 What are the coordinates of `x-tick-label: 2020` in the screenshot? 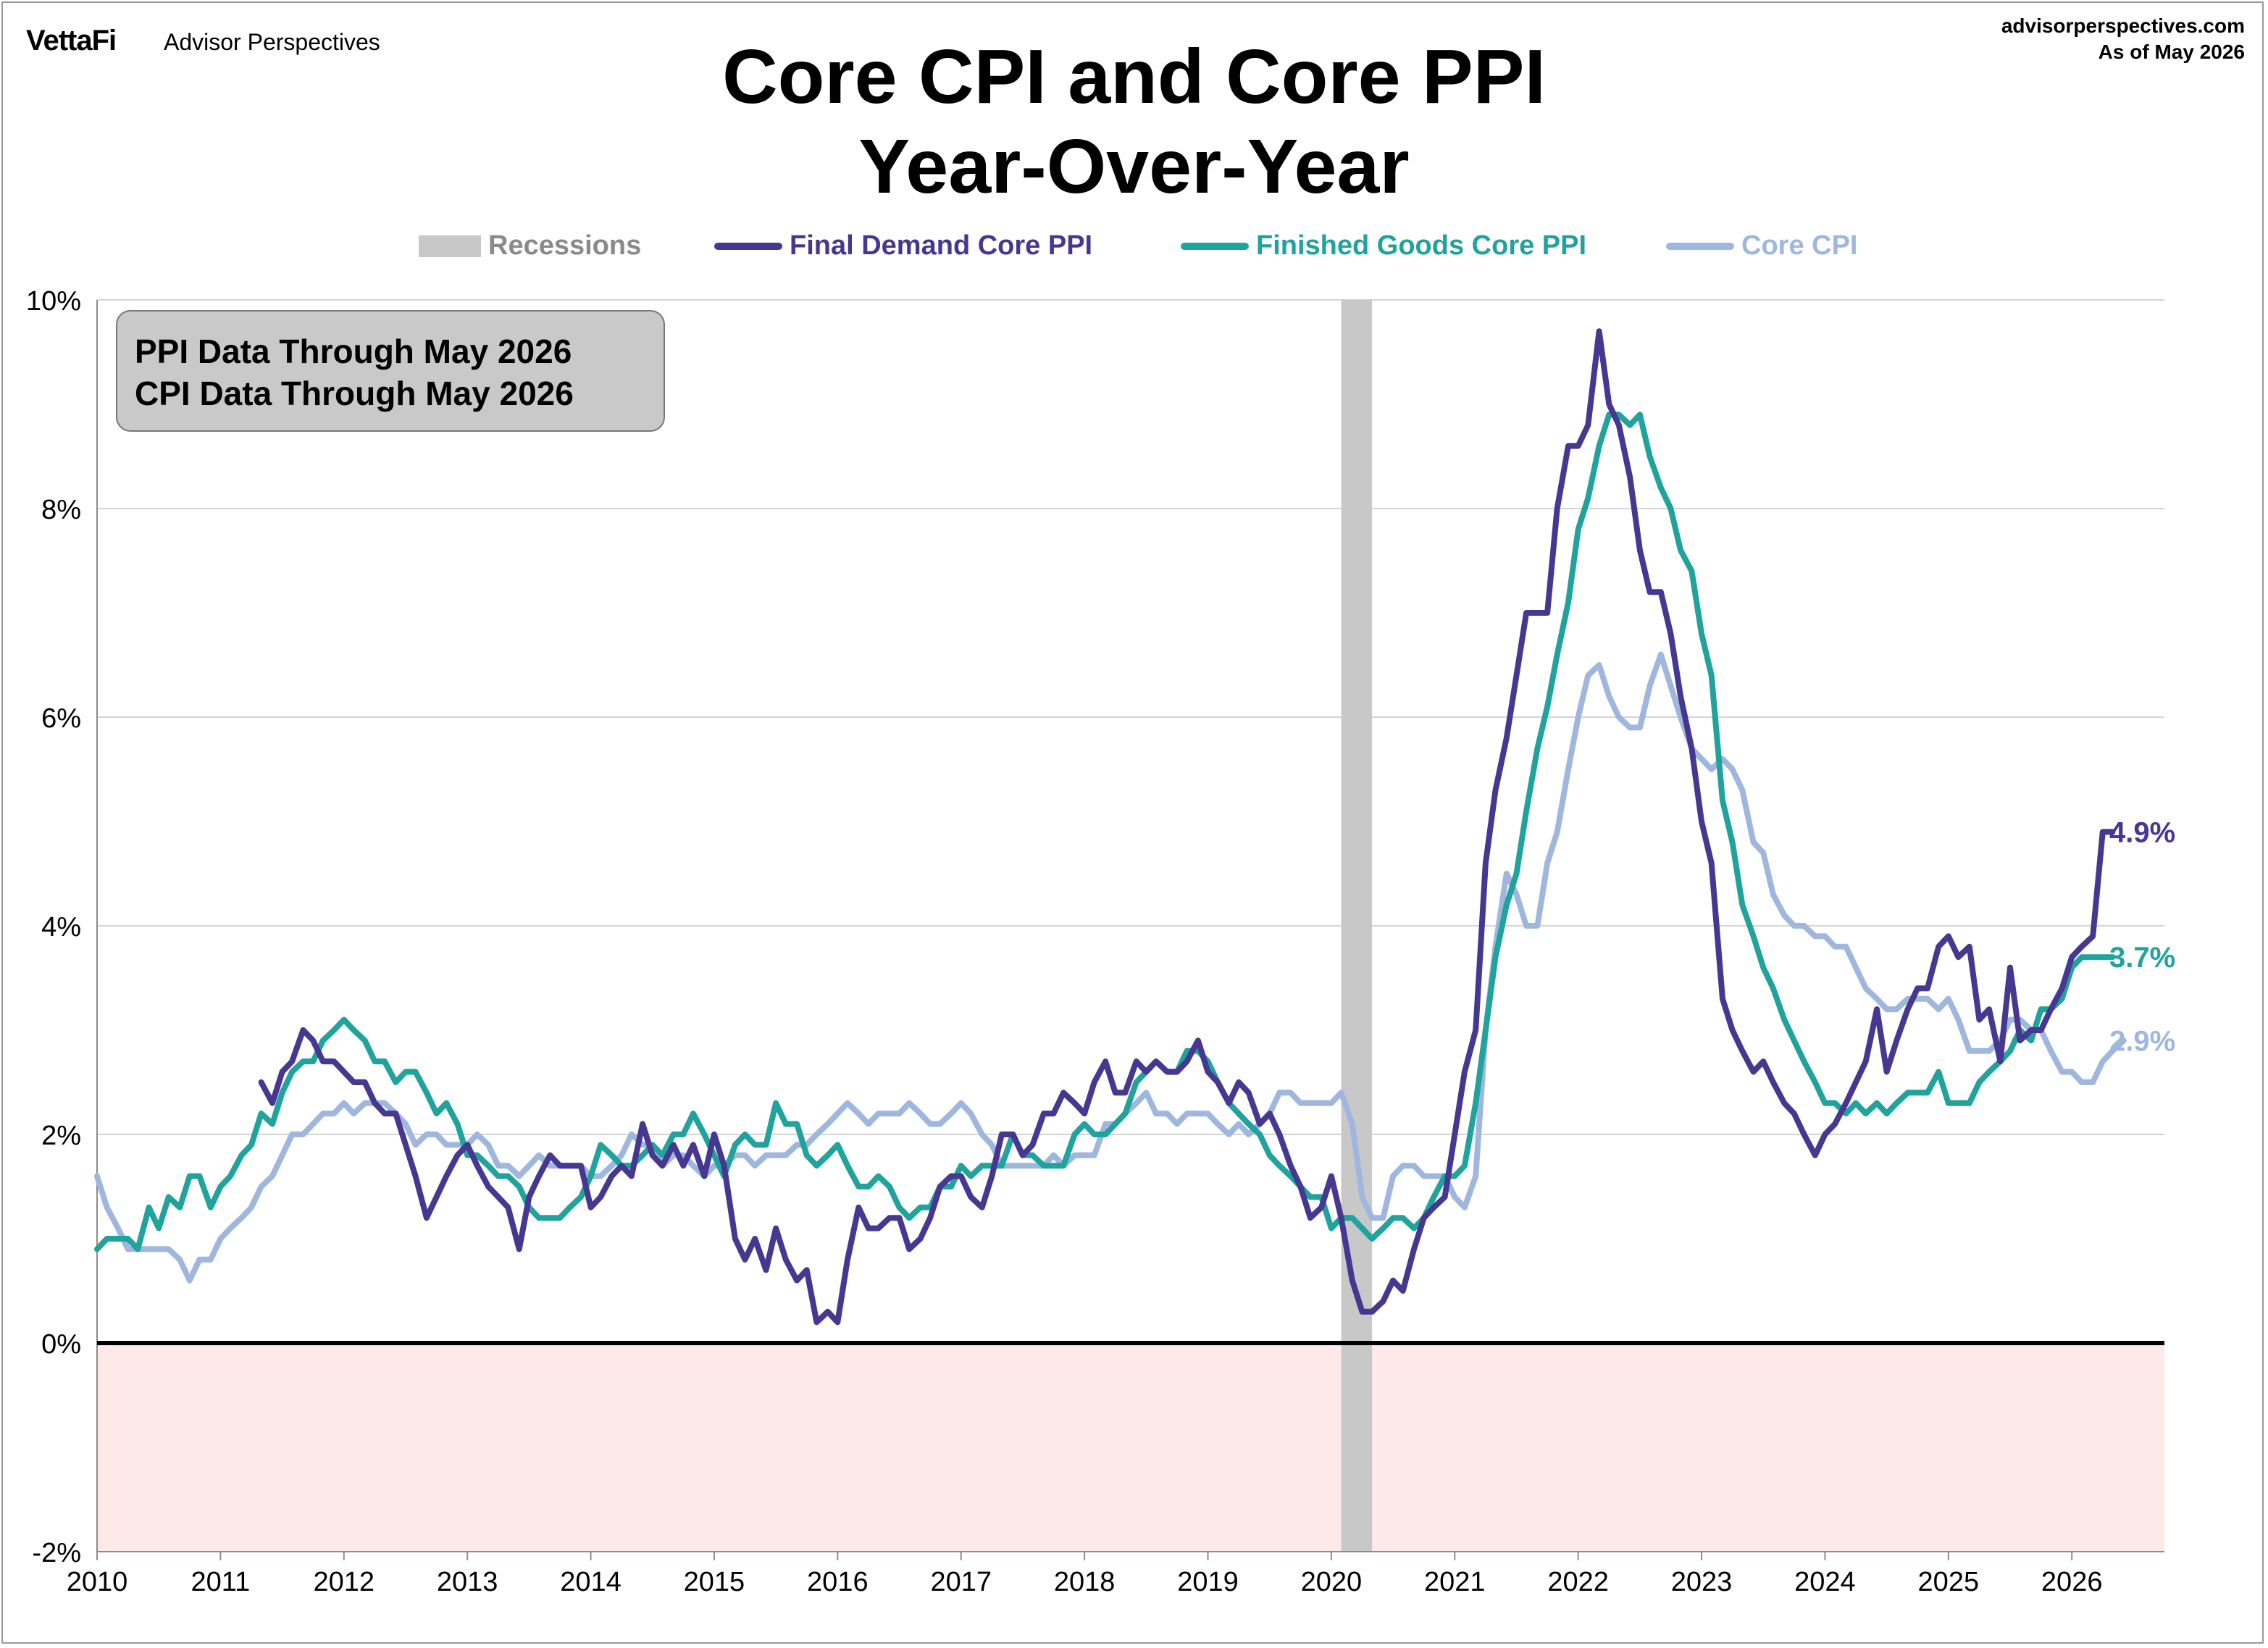 It's located at (1332, 1582).